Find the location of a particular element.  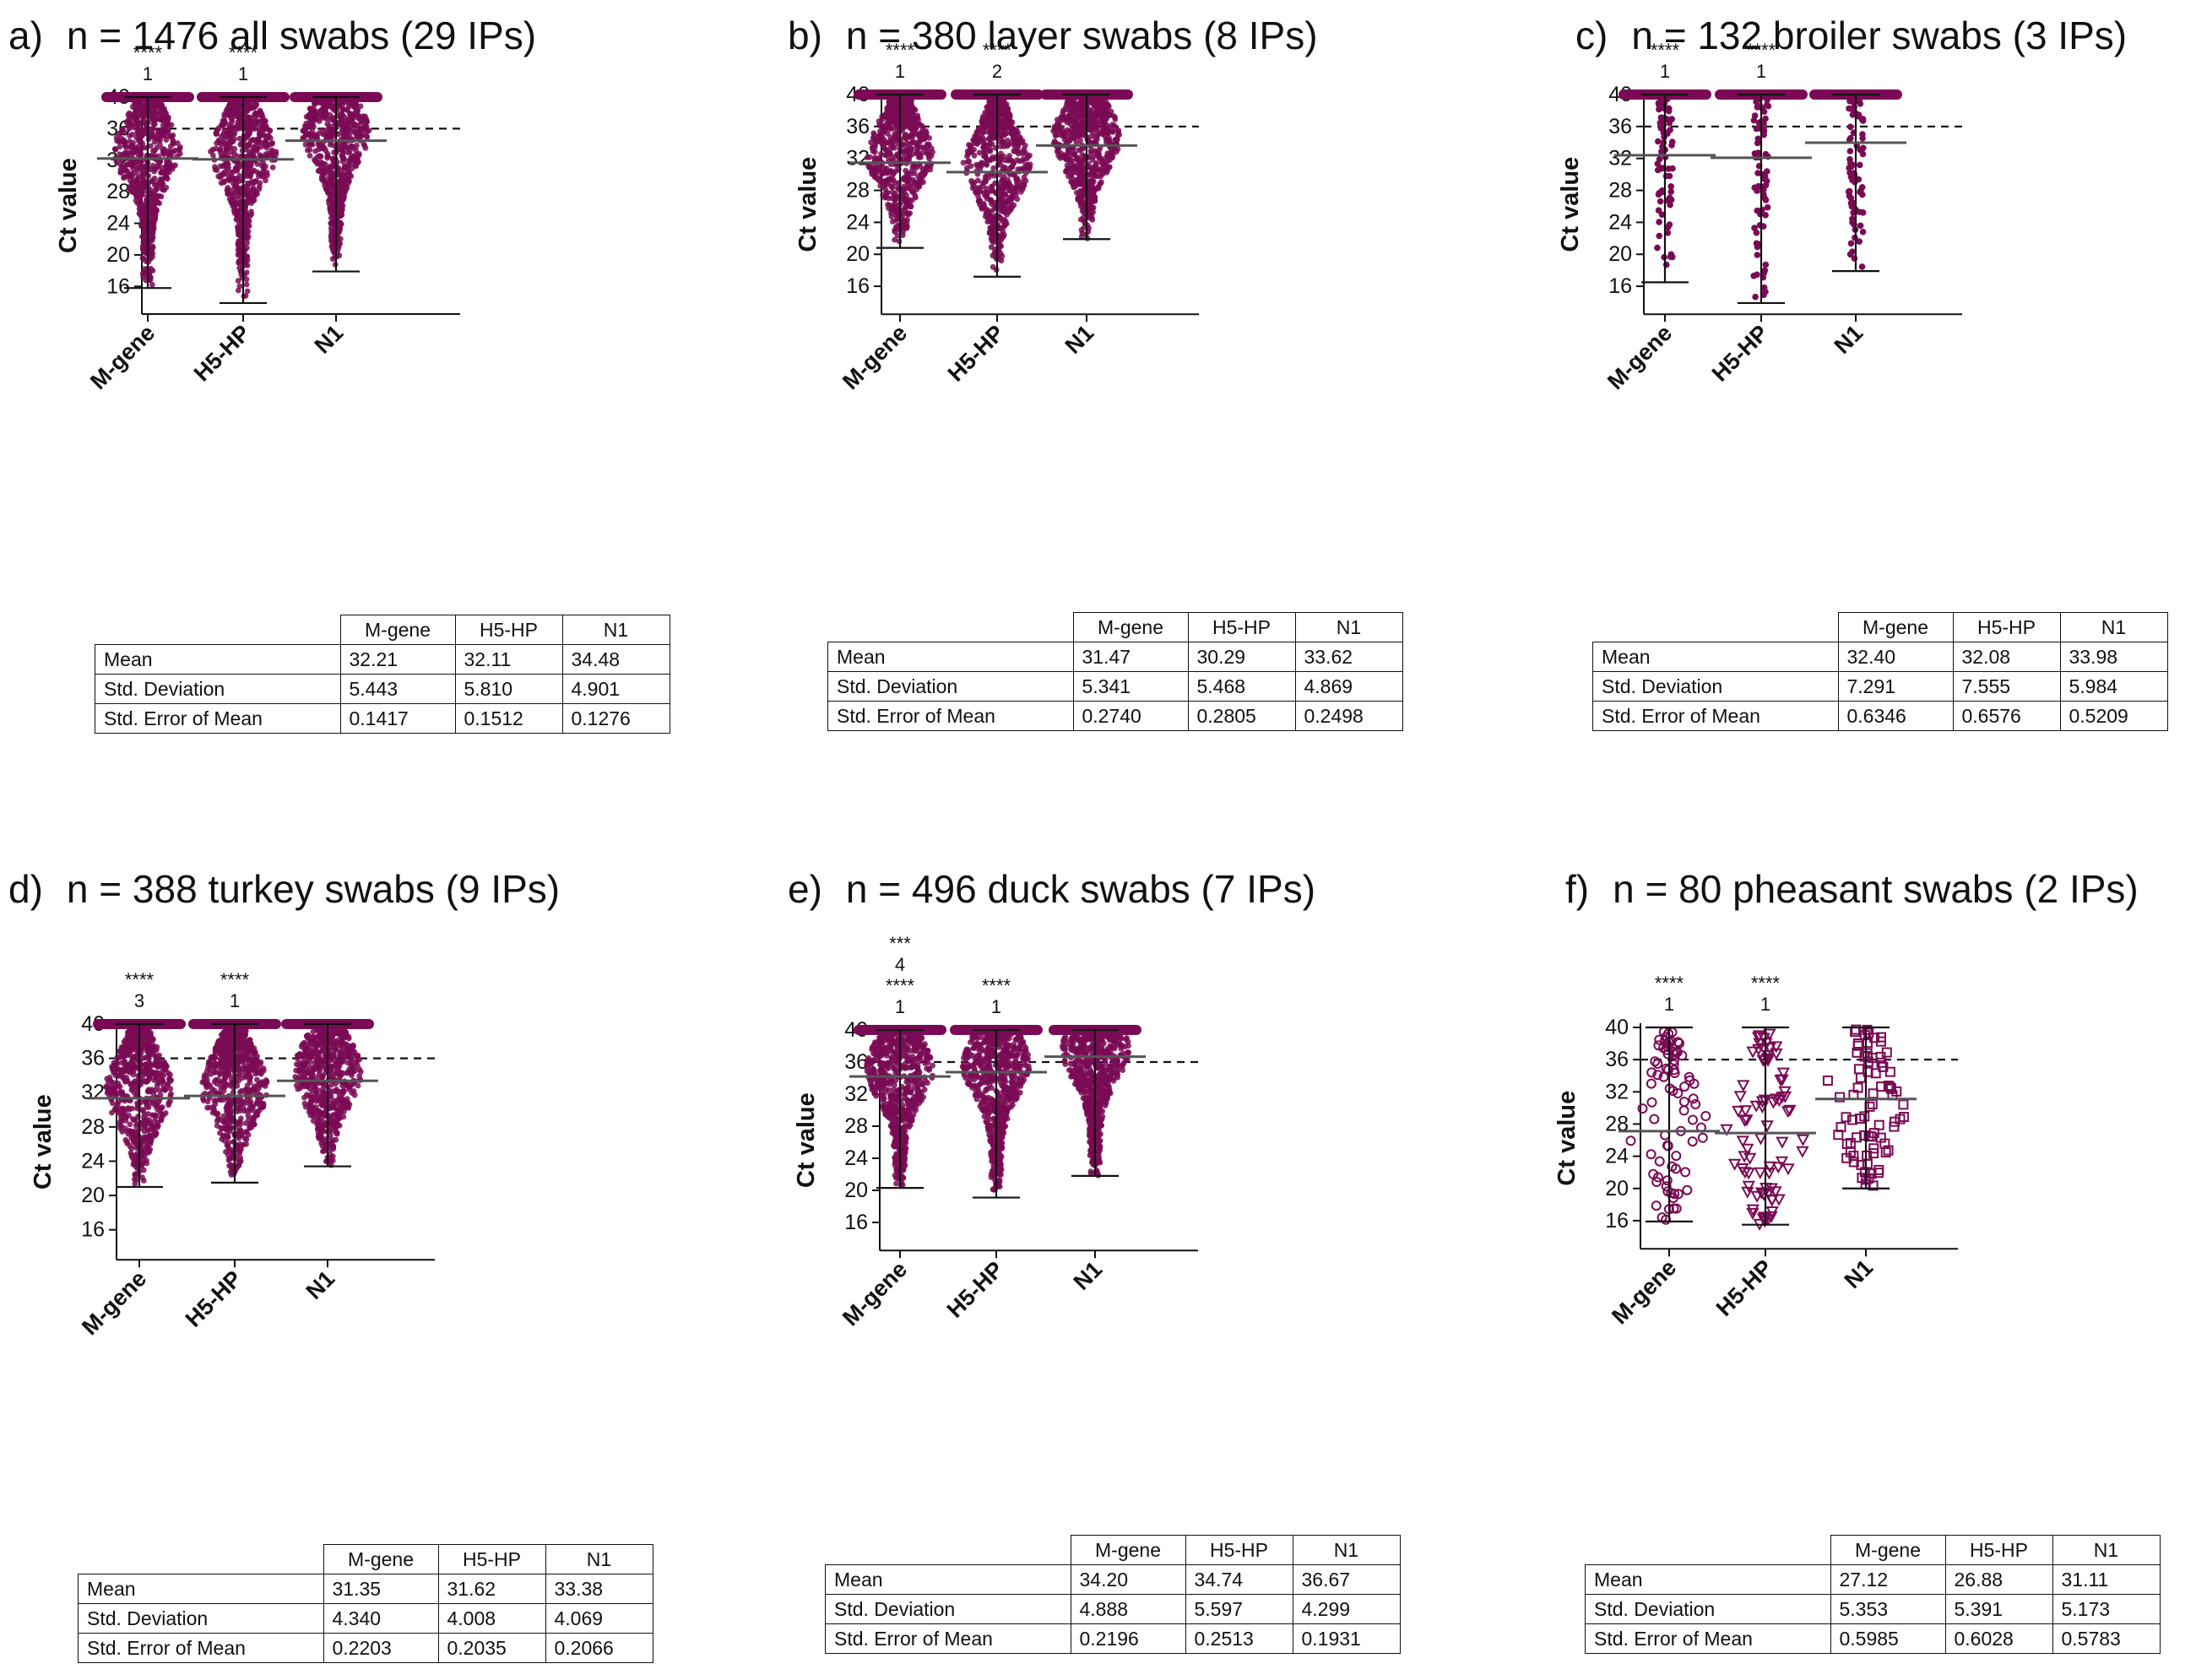

table-row: Mean 31.47 30.29 33.62 is located at coordinates (1115, 657).